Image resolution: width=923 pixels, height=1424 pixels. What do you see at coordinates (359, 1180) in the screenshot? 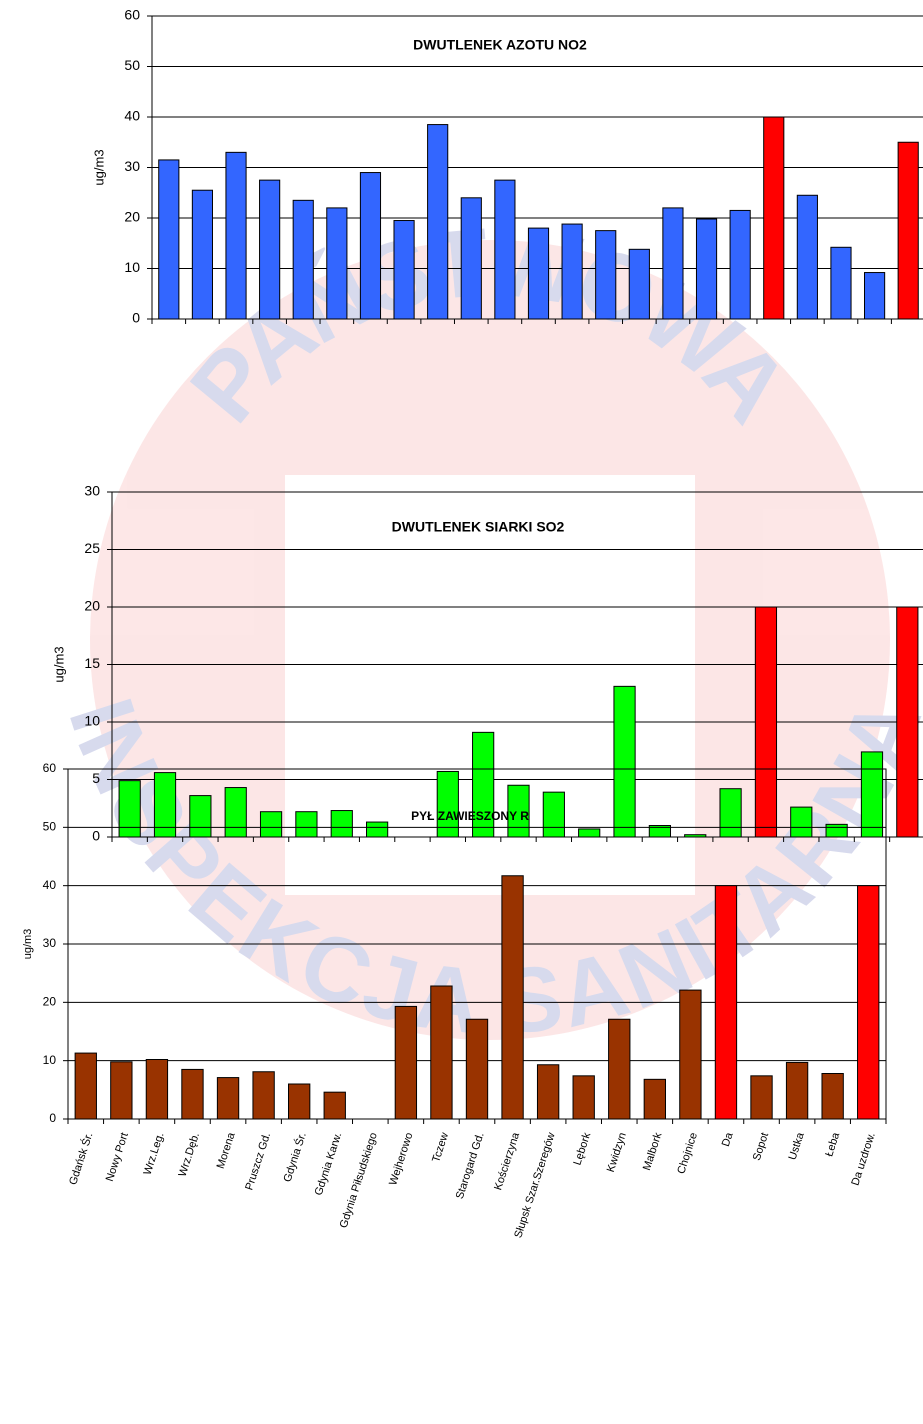
I see `x-tick-label: Gdynia Piłsudskiego` at bounding box center [359, 1180].